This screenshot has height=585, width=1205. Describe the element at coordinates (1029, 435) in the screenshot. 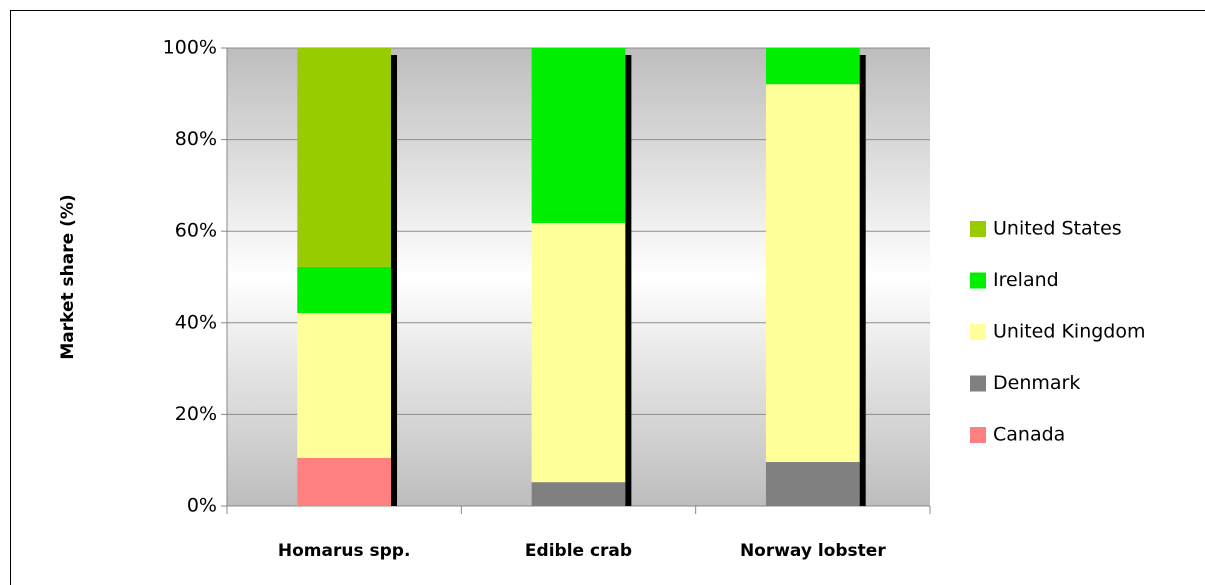

I see `legend-label: Canada` at that location.